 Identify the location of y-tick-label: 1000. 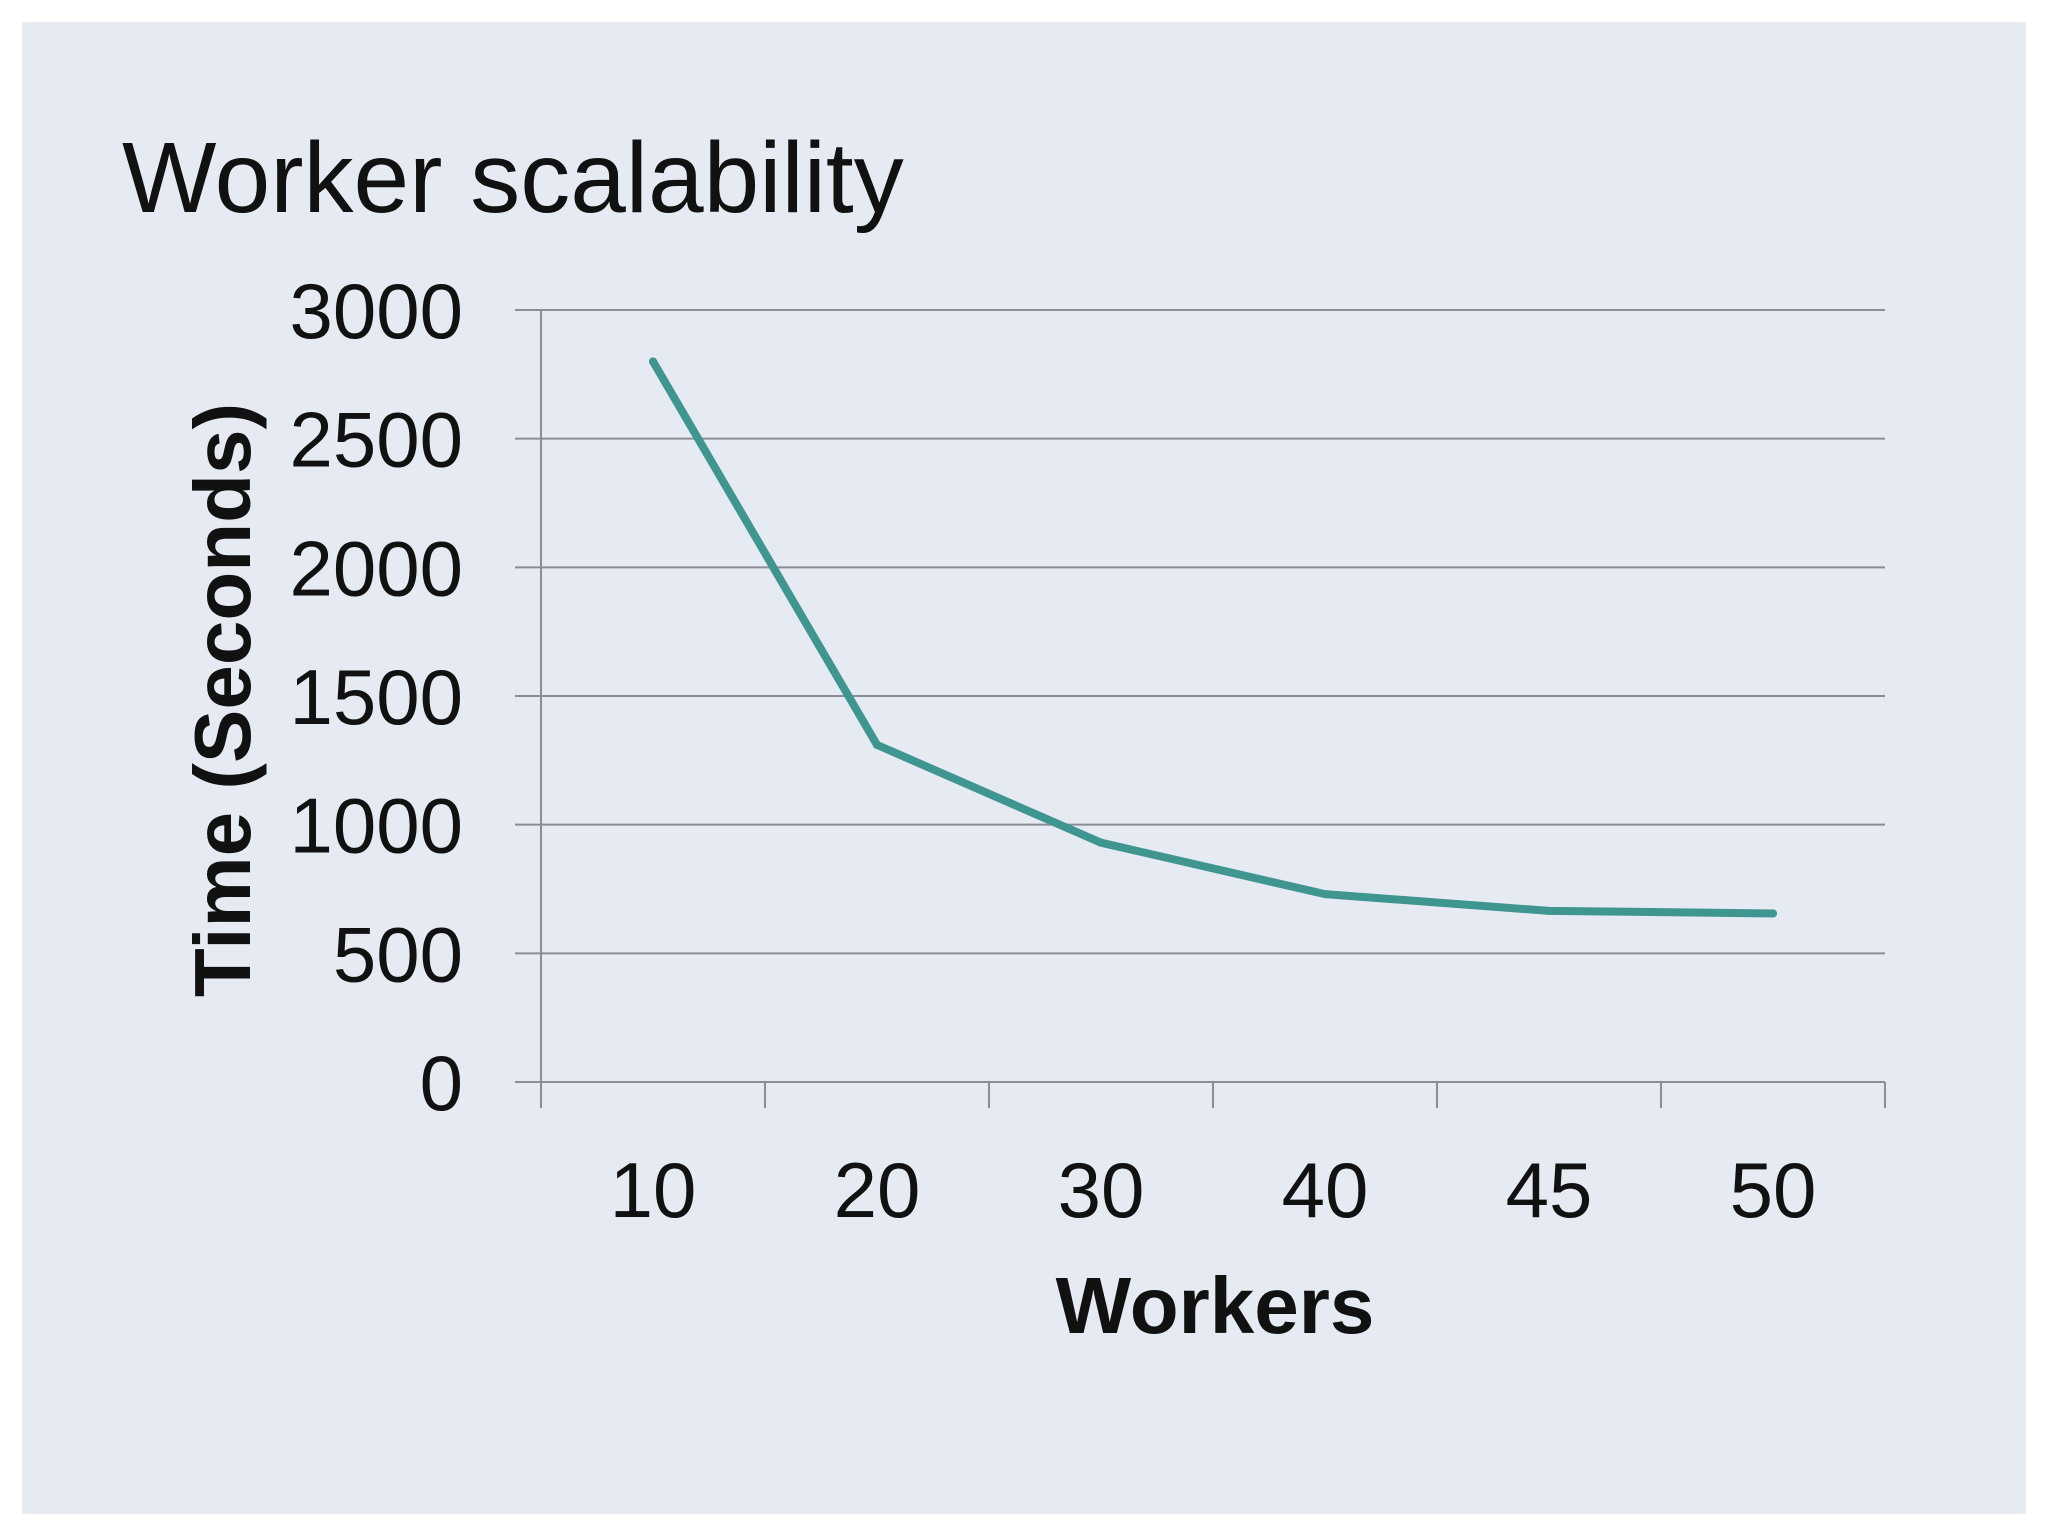
(376, 826).